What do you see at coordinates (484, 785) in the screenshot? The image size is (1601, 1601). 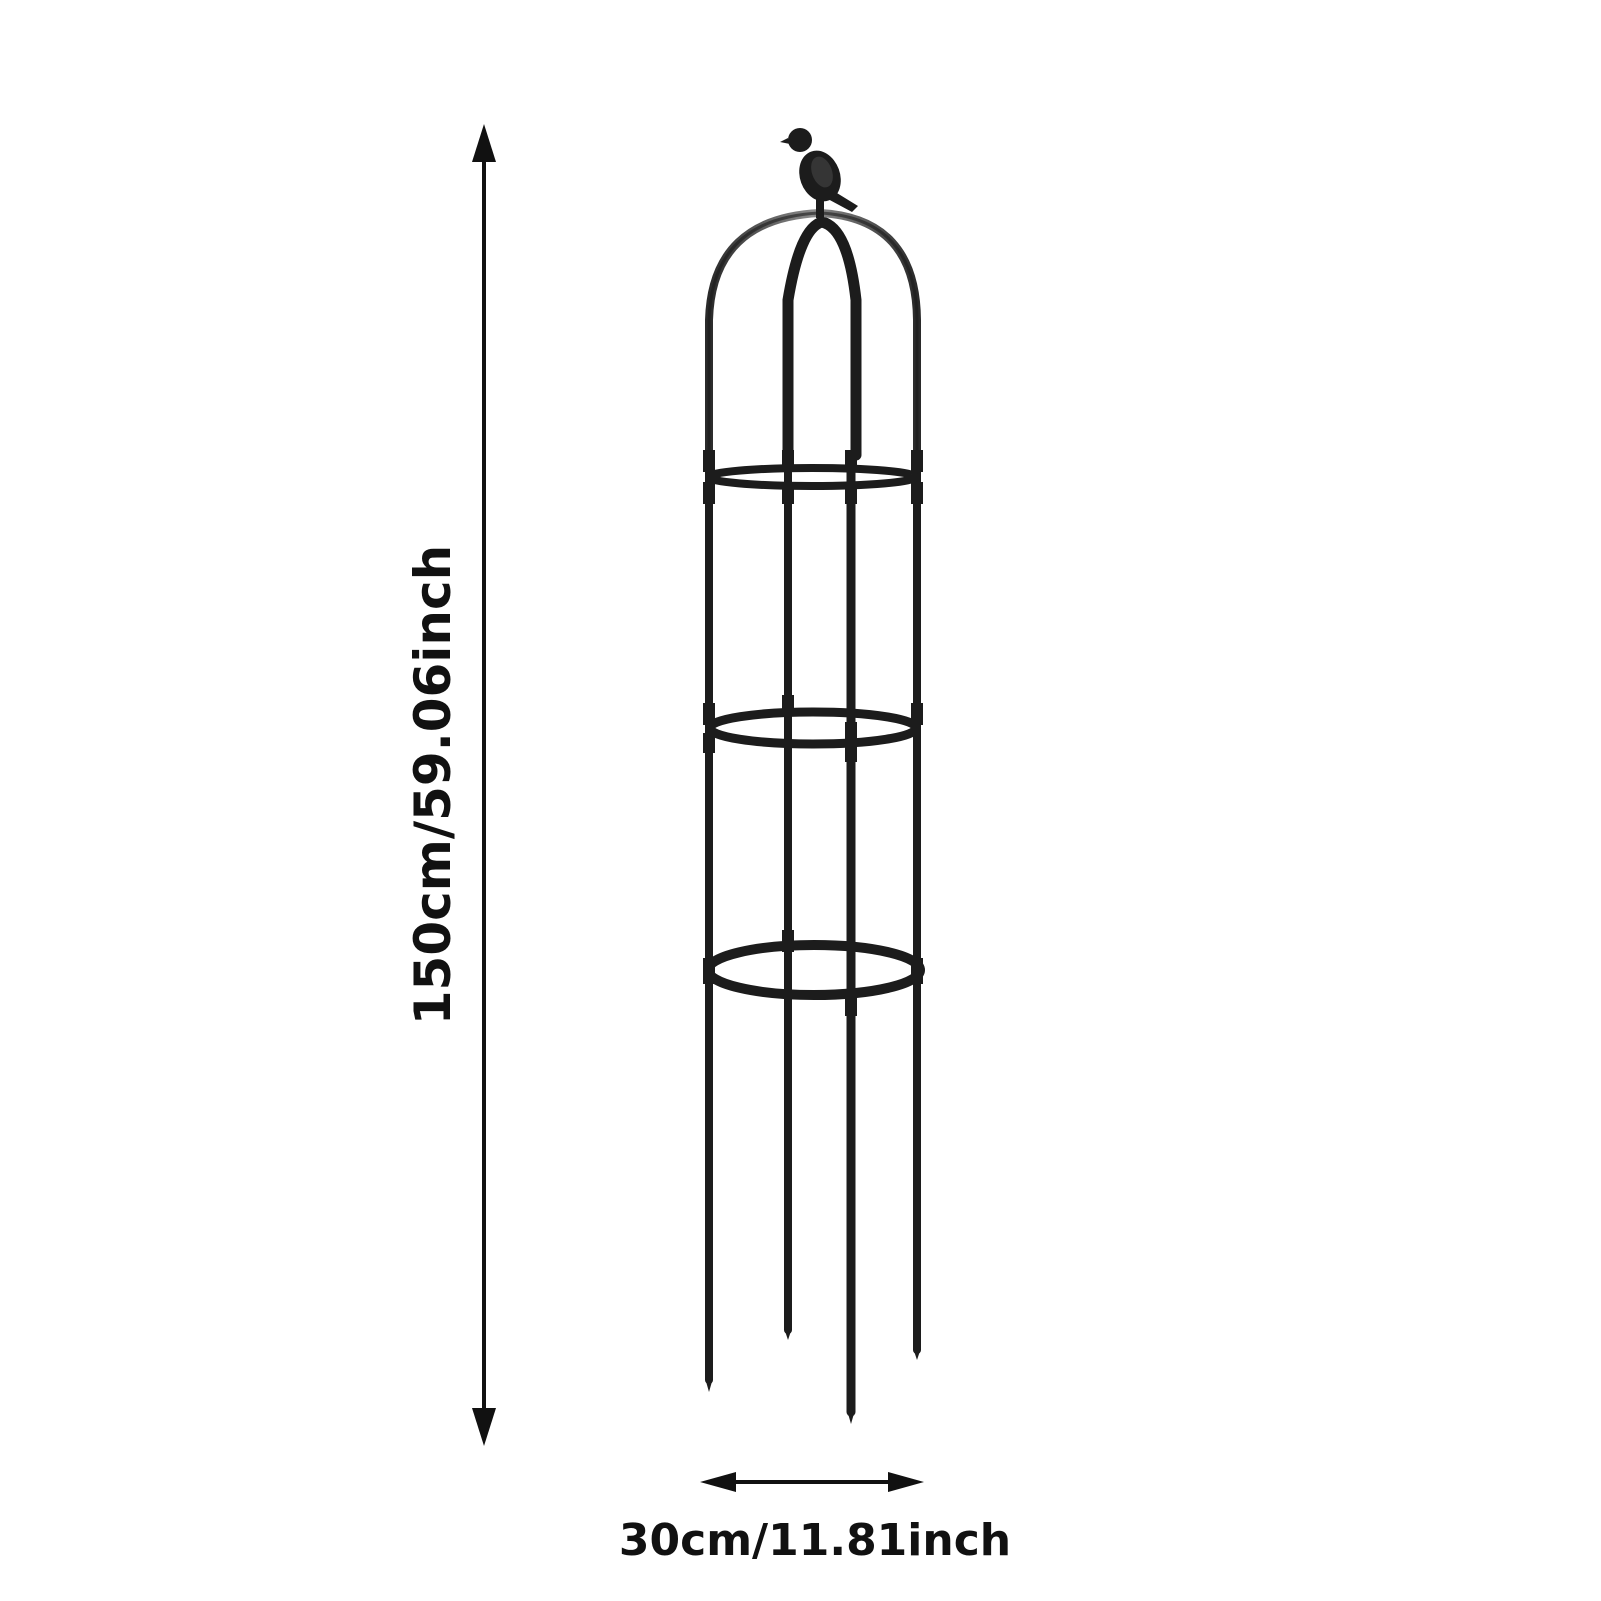 I see `height-dimension-arrow` at bounding box center [484, 785].